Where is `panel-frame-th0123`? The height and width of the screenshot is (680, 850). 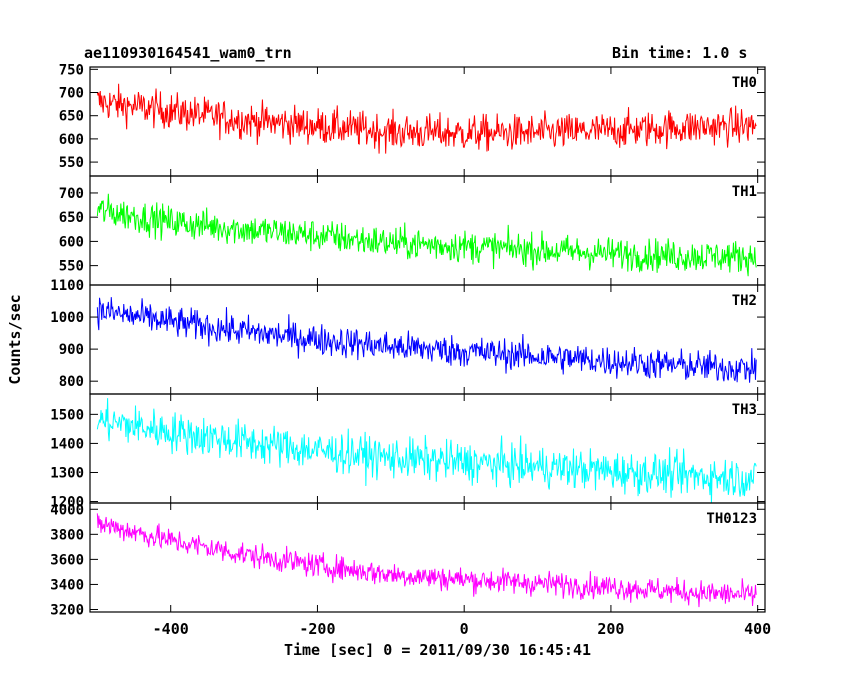
panel-frame-th0123 is located at coordinates (427, 557).